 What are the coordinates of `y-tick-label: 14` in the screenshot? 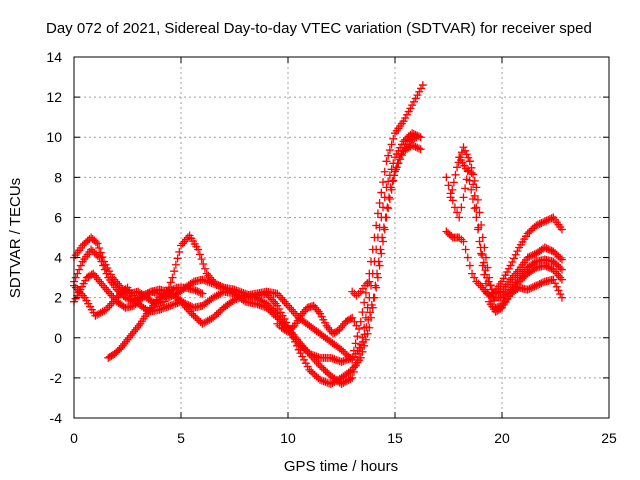 It's located at (54, 57).